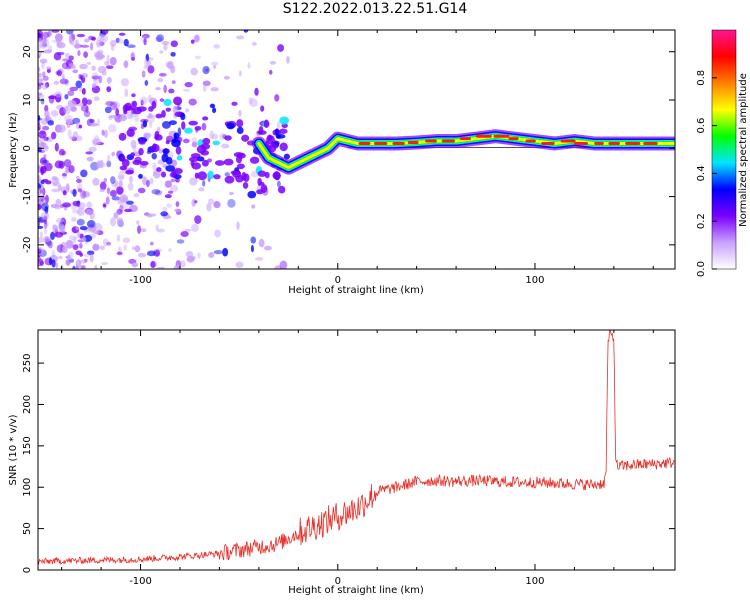 The width and height of the screenshot is (750, 600). I want to click on snr-y-tick-label: 250, so click(27, 363).